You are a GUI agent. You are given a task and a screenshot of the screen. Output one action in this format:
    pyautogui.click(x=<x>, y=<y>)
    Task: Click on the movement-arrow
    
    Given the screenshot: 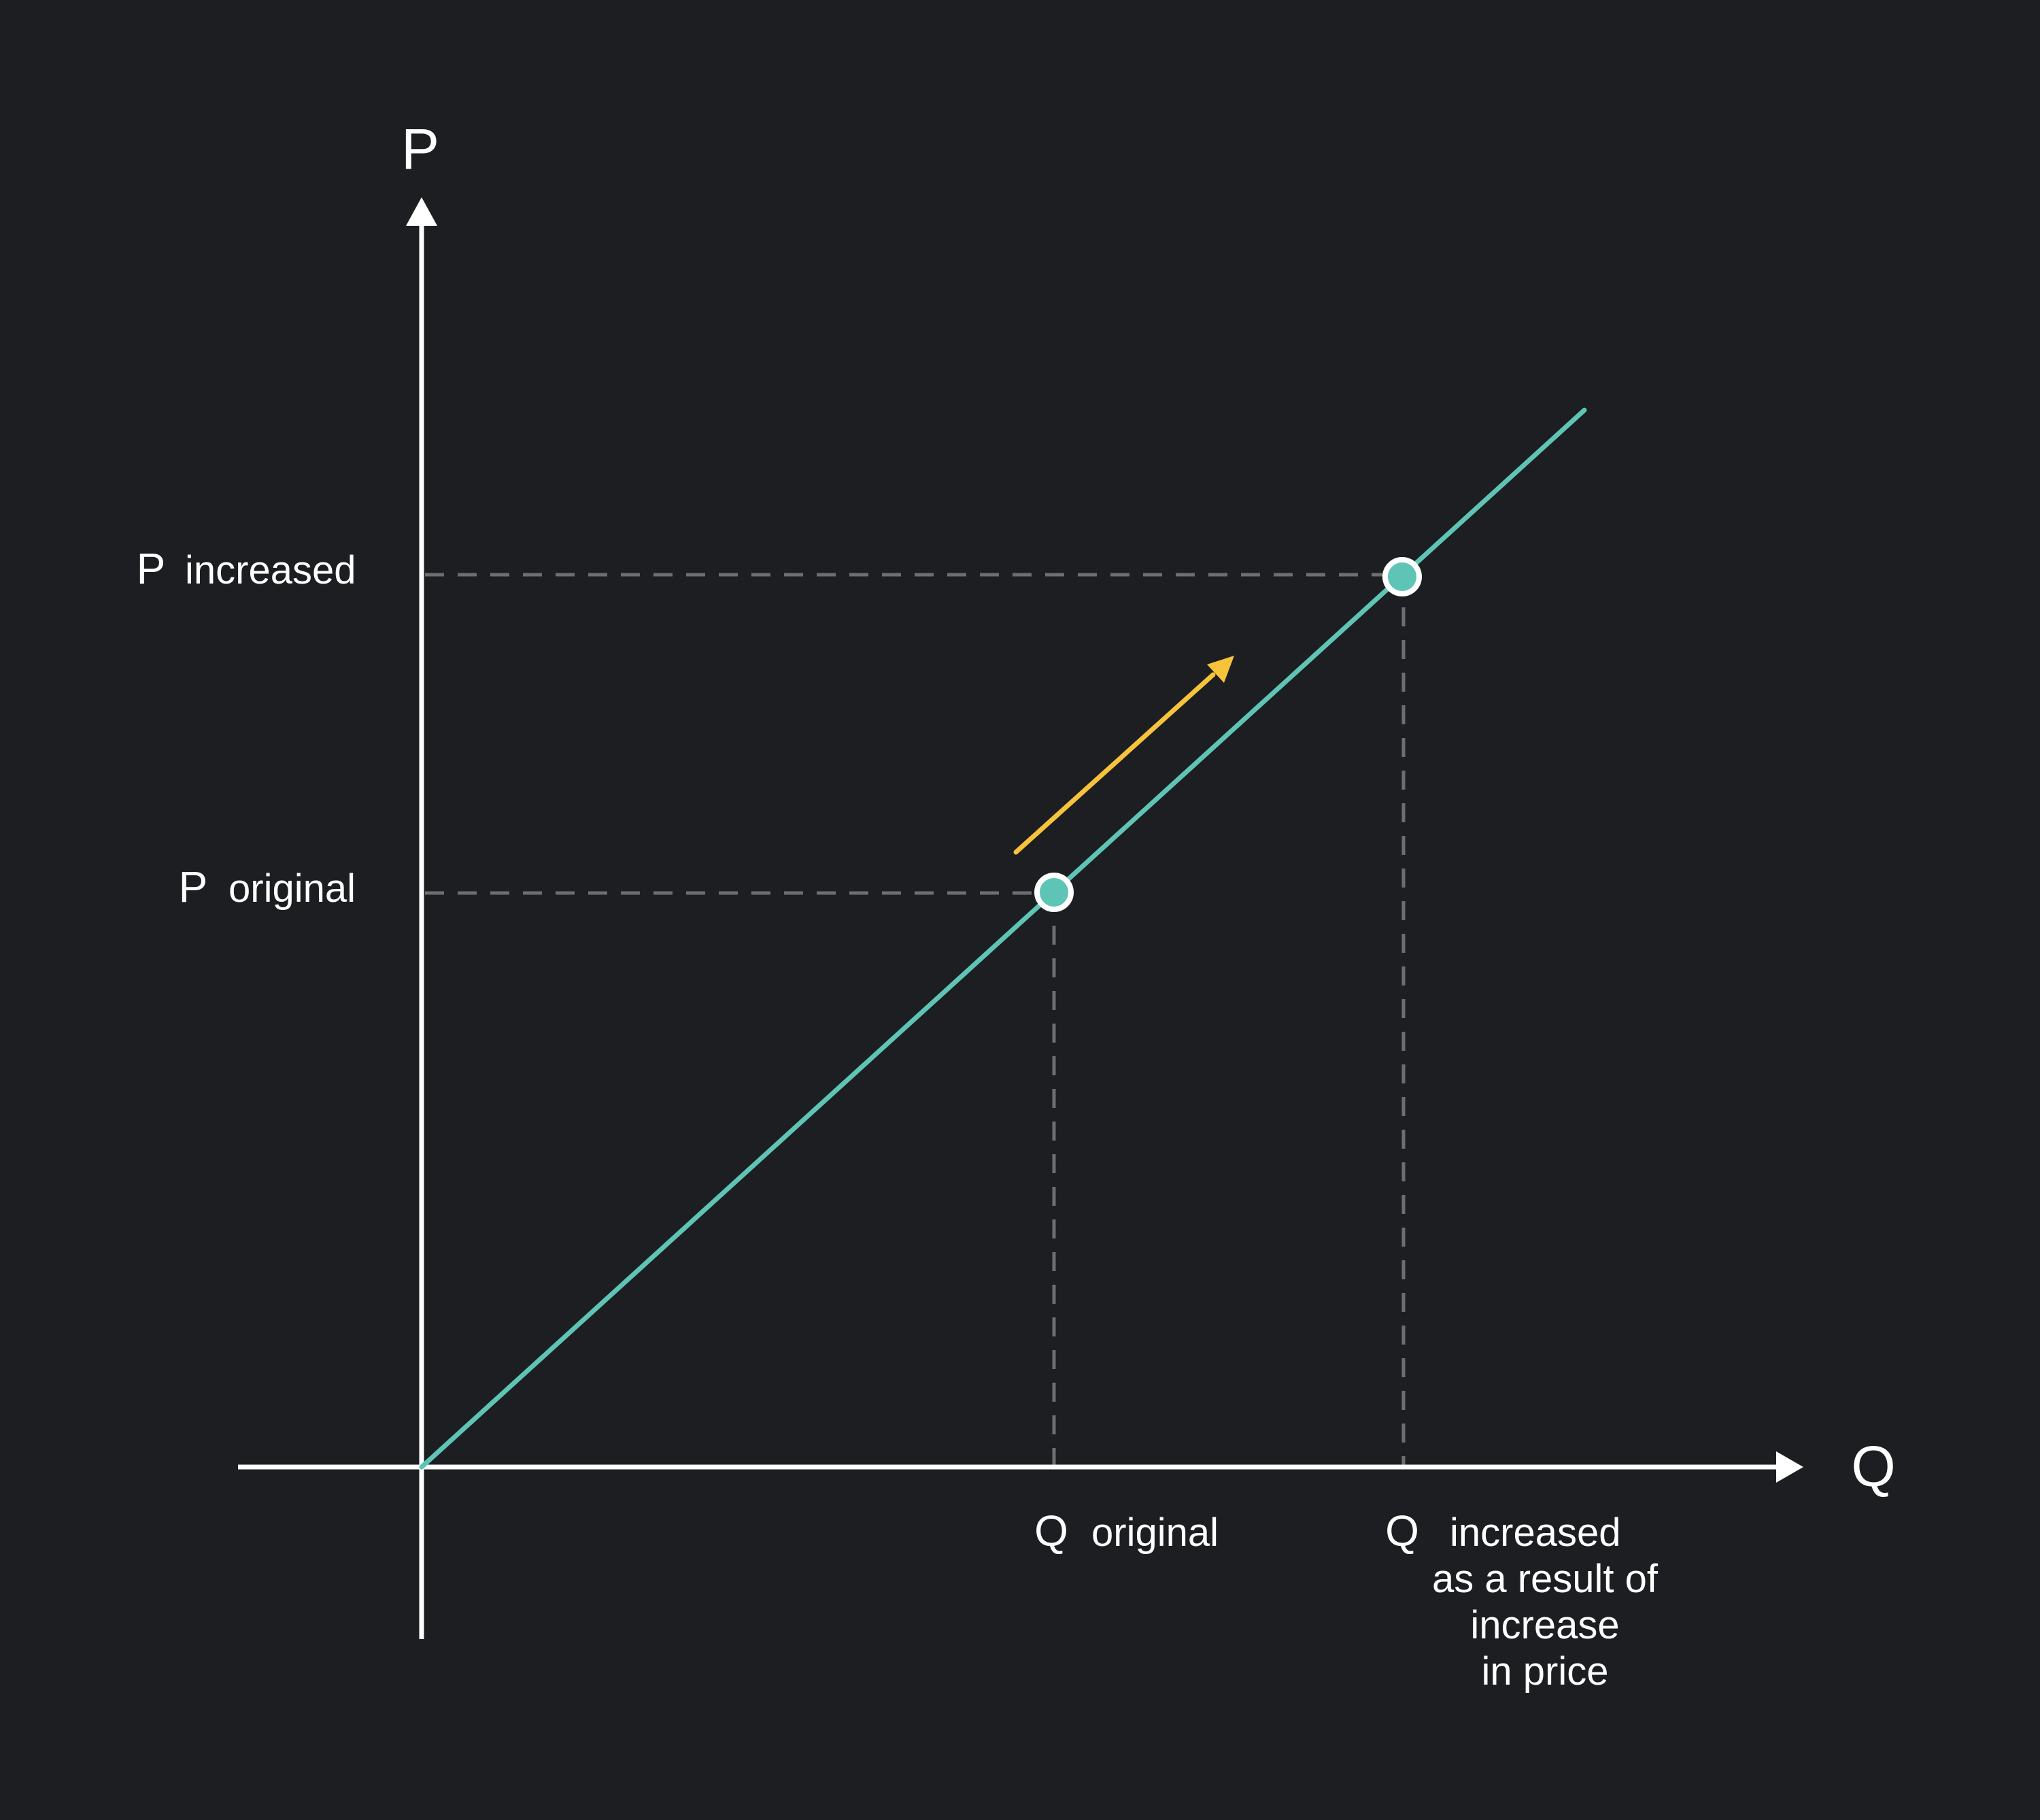 What is the action you would take?
    pyautogui.click(x=1123, y=756)
    